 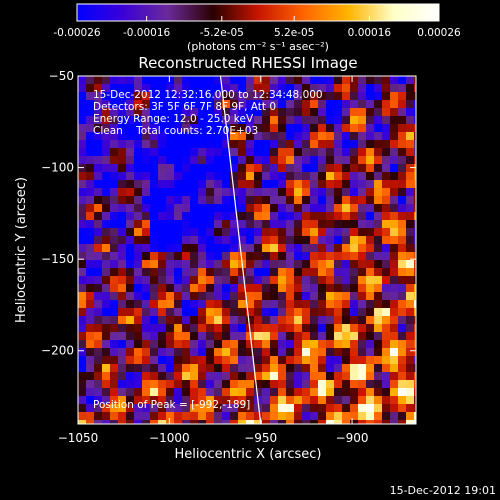 What do you see at coordinates (260, 438) in the screenshot?
I see `x-tick-label: −950` at bounding box center [260, 438].